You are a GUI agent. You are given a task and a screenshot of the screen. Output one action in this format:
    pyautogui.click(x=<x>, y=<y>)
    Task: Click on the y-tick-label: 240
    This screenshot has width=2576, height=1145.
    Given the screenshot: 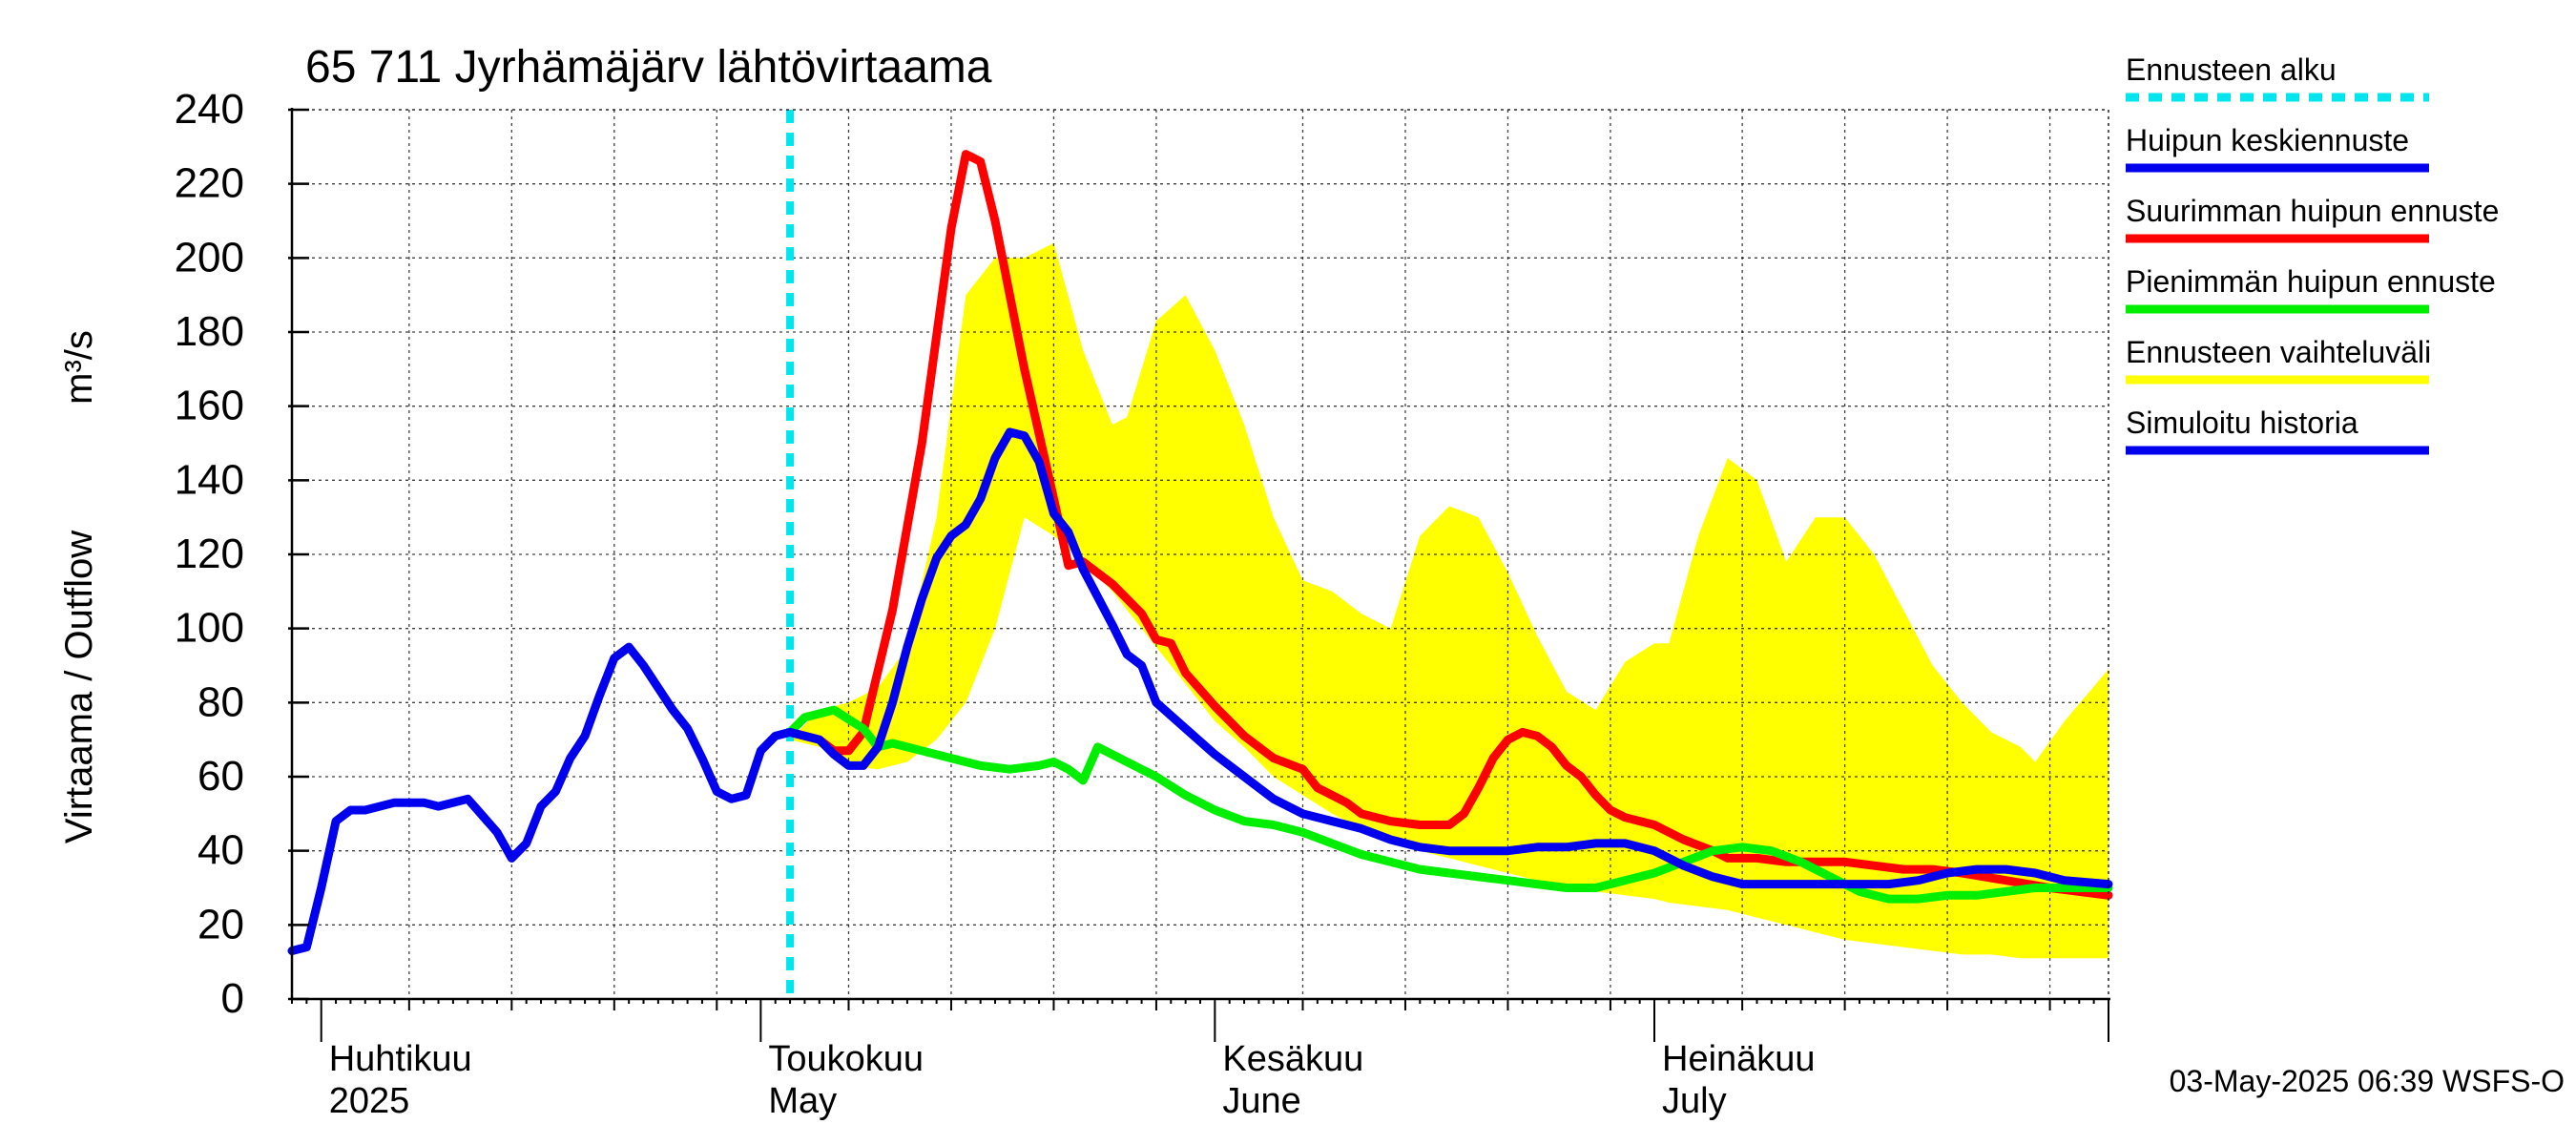 What is the action you would take?
    pyautogui.click(x=209, y=109)
    